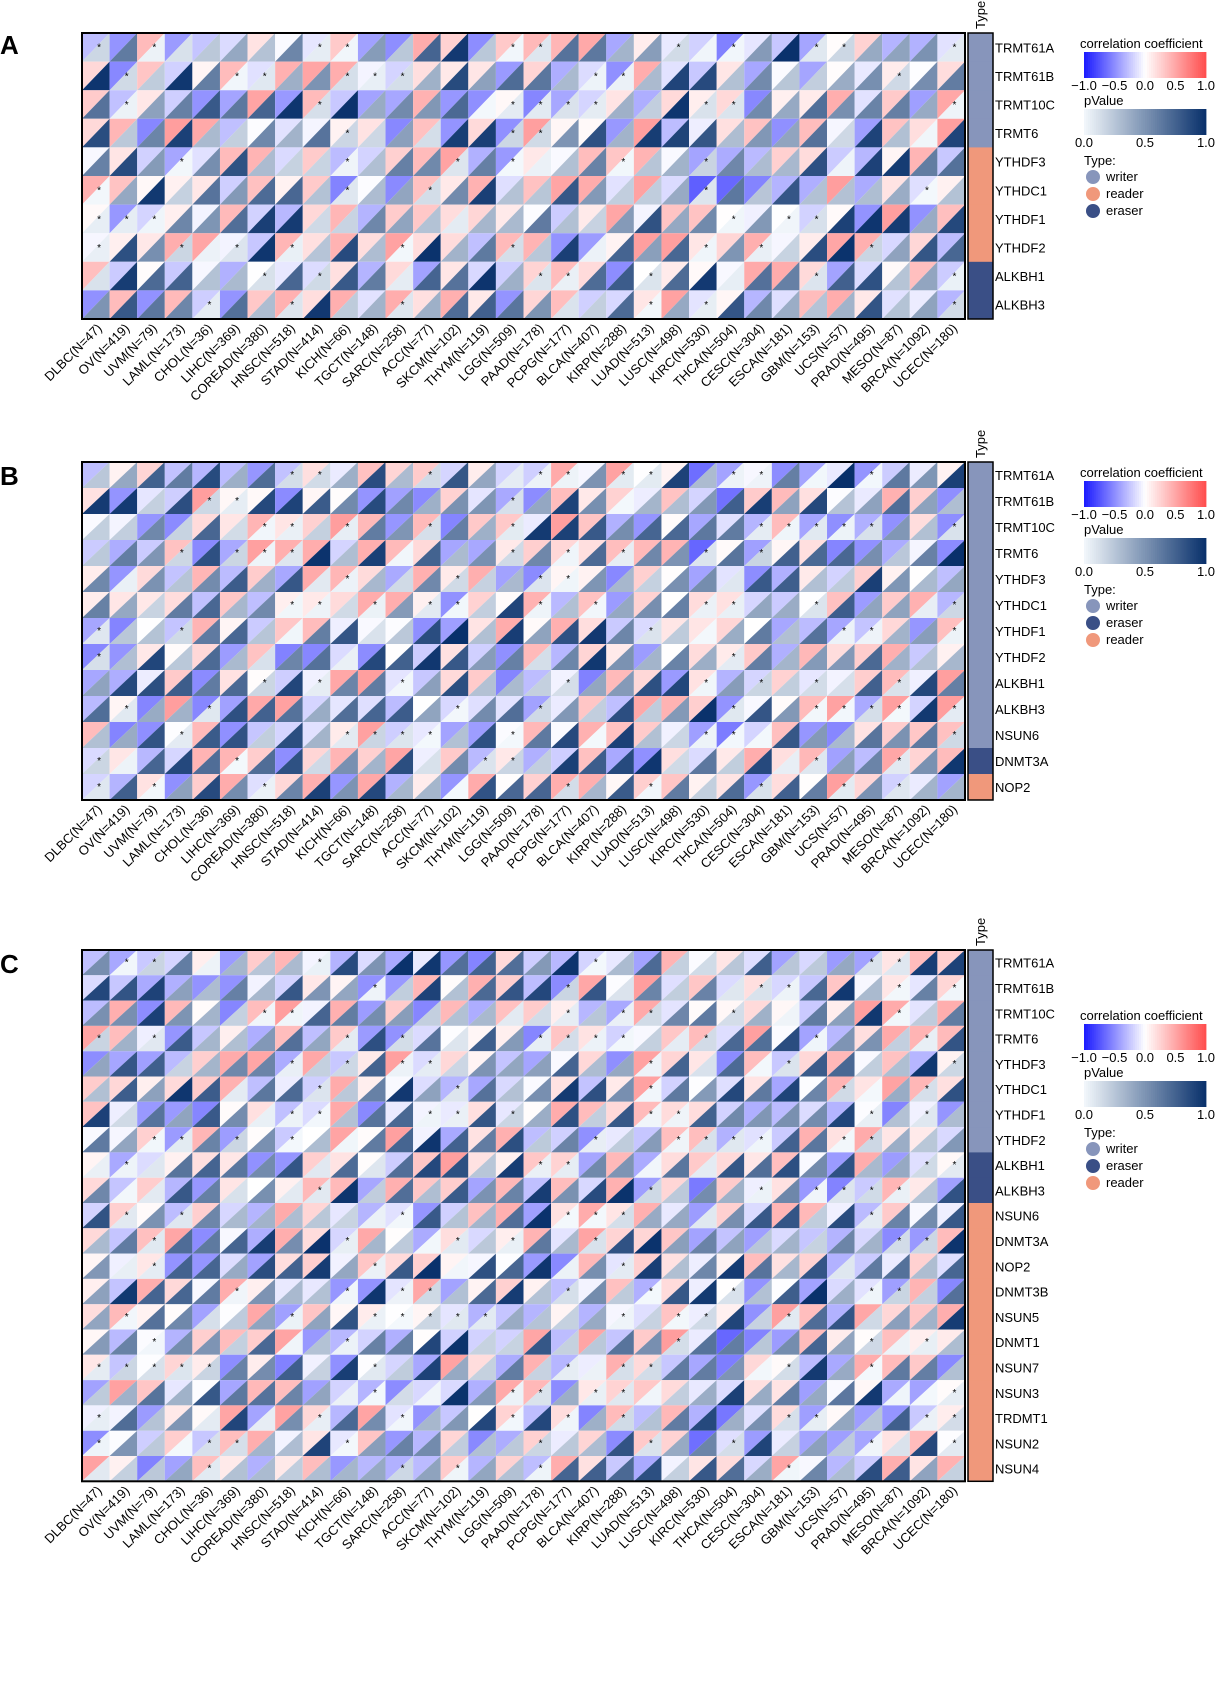 The width and height of the screenshot is (1218, 1693). What do you see at coordinates (9, 964) in the screenshot?
I see `panel-letter: C` at bounding box center [9, 964].